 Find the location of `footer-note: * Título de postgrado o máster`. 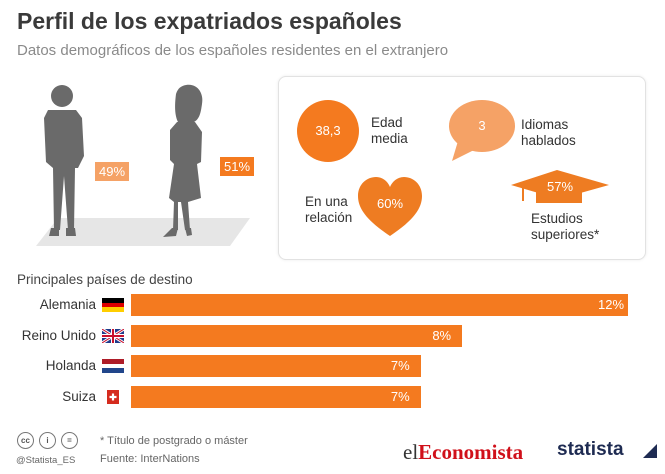

footer-note: * Título de postgrado o máster is located at coordinates (174, 441).